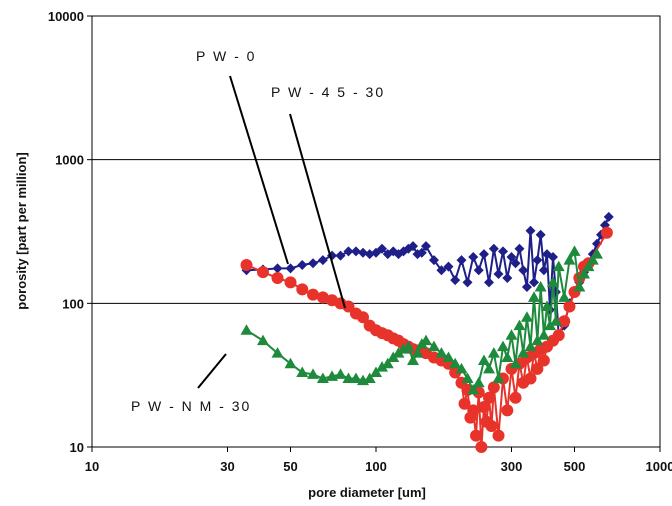  Describe the element at coordinates (575, 466) in the screenshot. I see `x-tick-label: 500` at that location.